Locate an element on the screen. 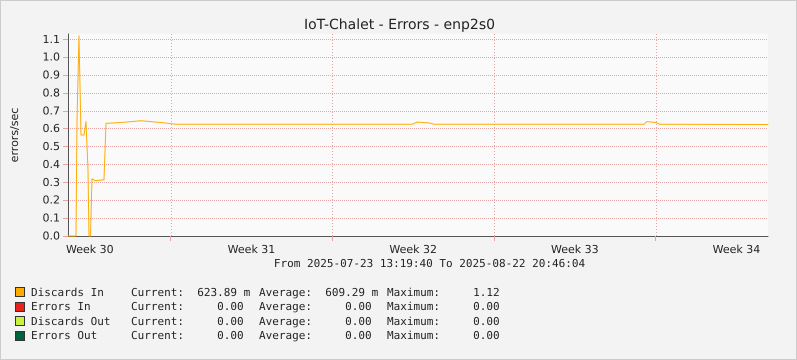 The width and height of the screenshot is (797, 360). y-tick-label: 0.6 is located at coordinates (51, 129).